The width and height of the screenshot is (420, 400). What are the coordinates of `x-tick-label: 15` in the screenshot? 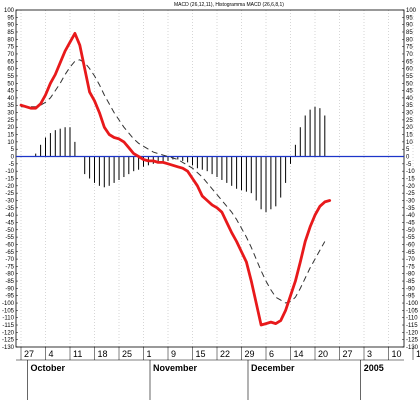 It's located at (201, 354).